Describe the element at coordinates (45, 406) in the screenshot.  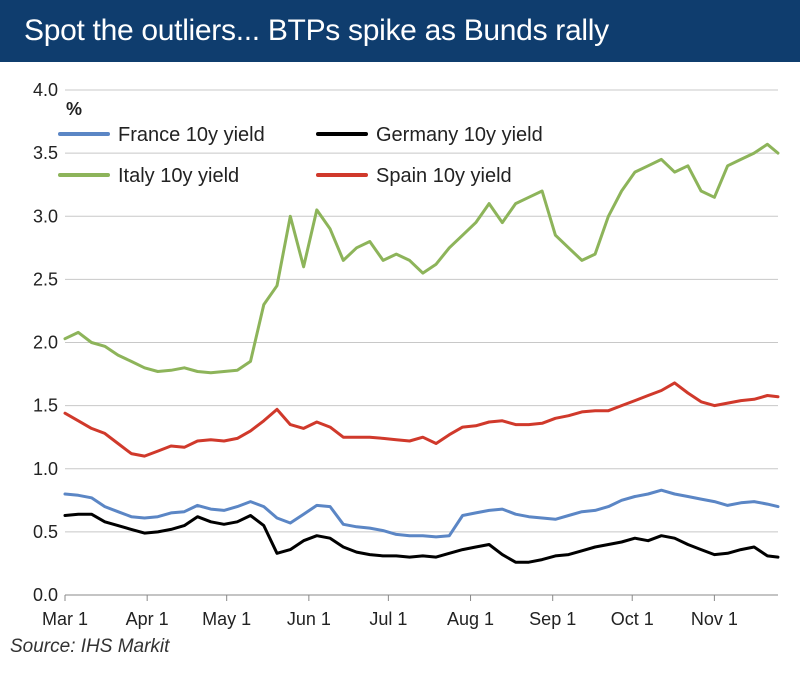
I see `y-tick-label: 1.5` at that location.